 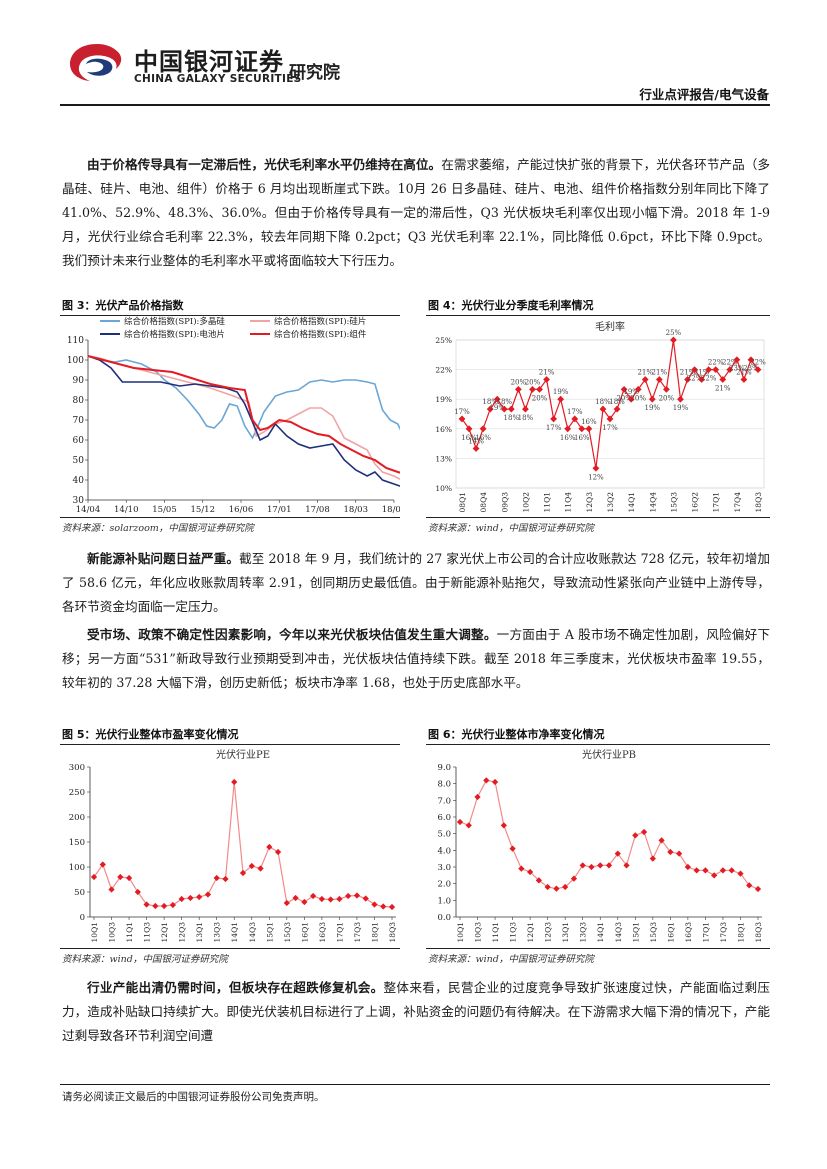 What do you see at coordinates (444, 818) in the screenshot?
I see `fig6-y-tick-label: 6.0` at bounding box center [444, 818].